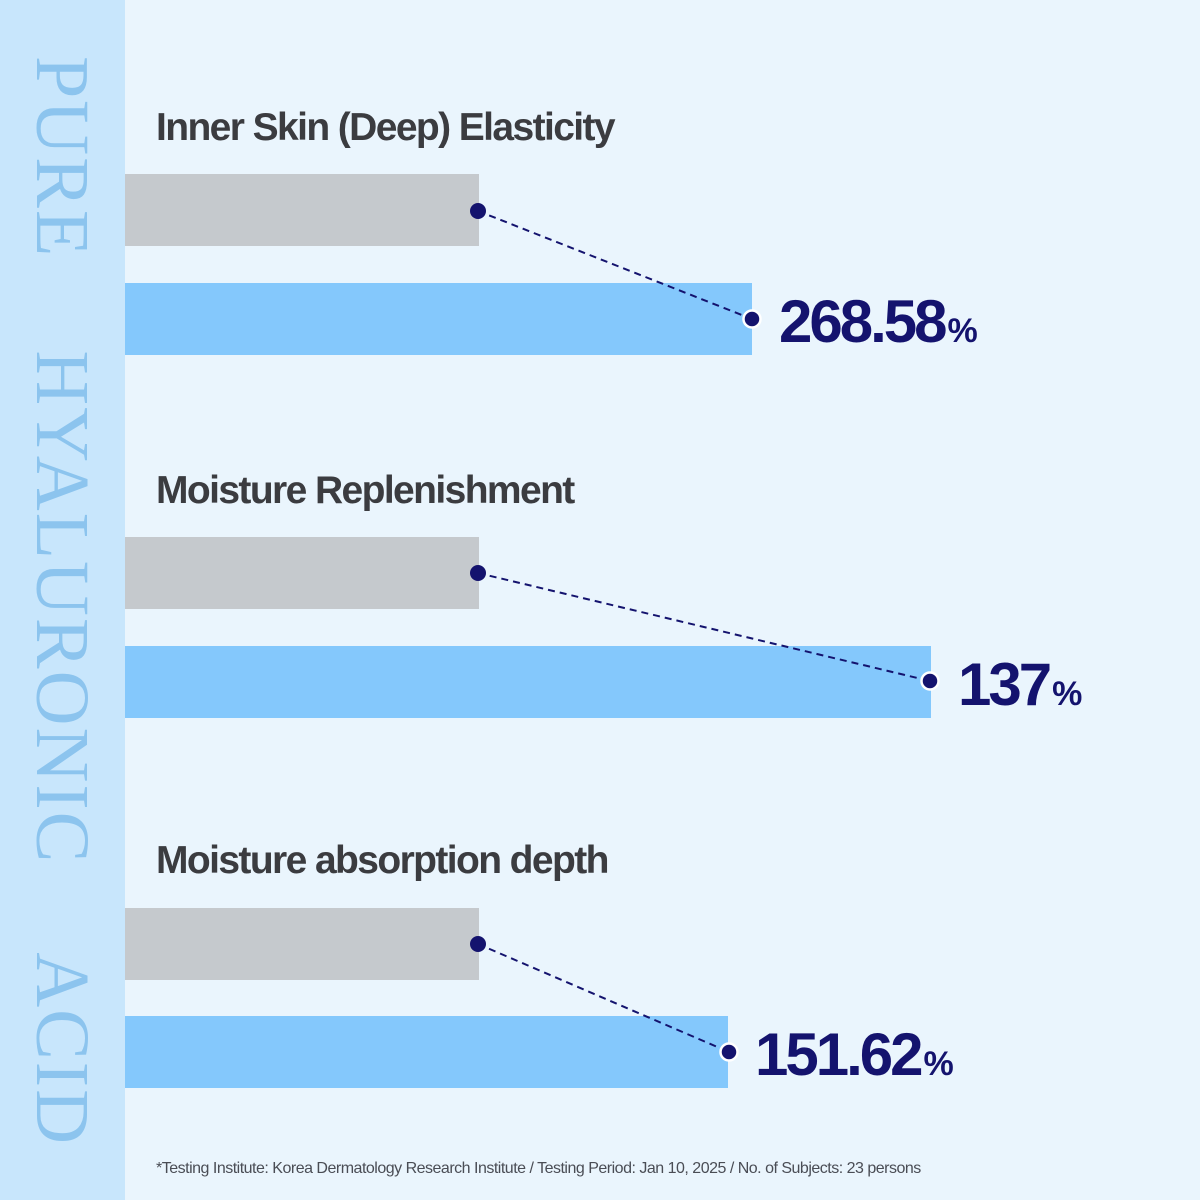 Image resolution: width=1200 pixels, height=1200 pixels. What do you see at coordinates (863, 321) in the screenshot?
I see `value-number: 268.58` at bounding box center [863, 321].